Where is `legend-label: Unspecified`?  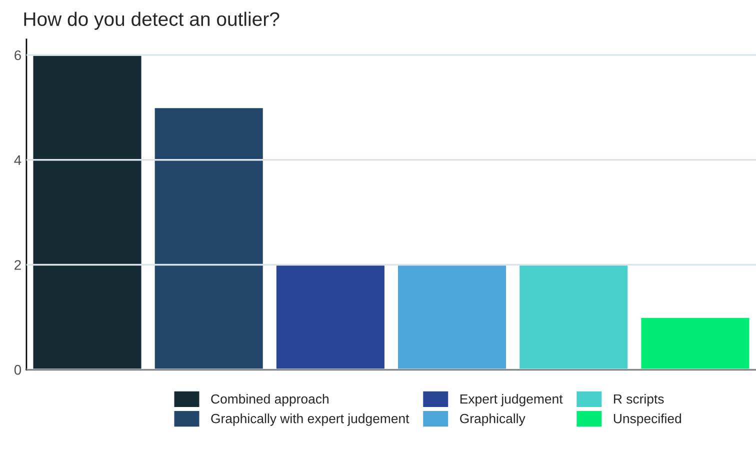 legend-label: Unspecified is located at coordinates (648, 420).